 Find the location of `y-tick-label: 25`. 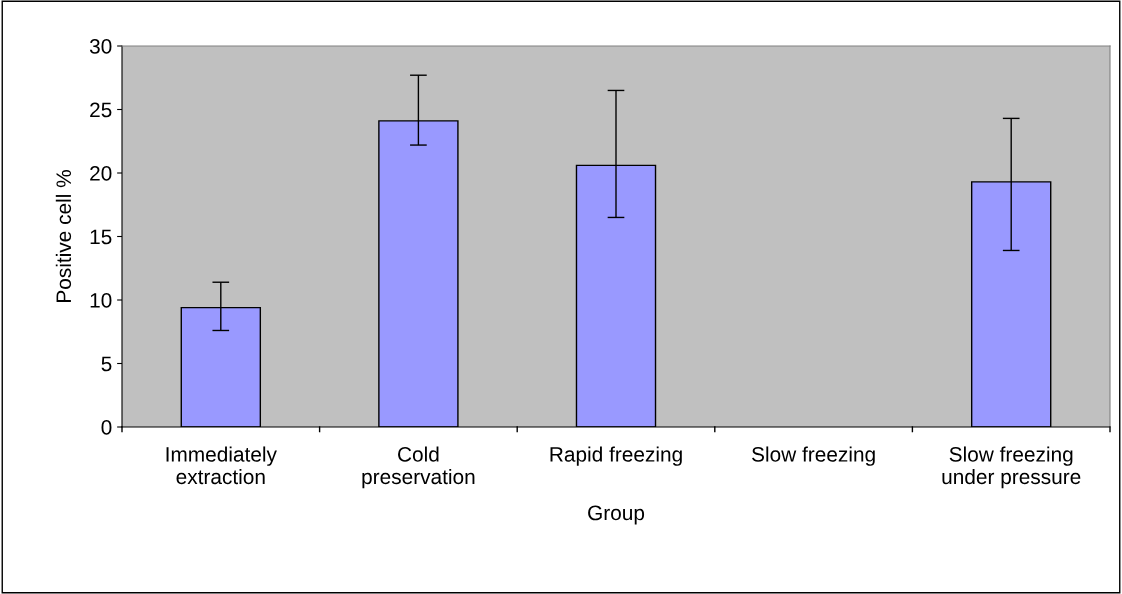

y-tick-label: 25 is located at coordinates (101, 110).